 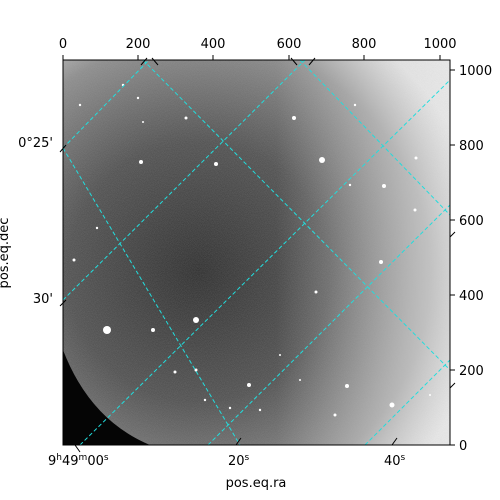 What do you see at coordinates (43, 299) in the screenshot?
I see `left-tick-dec-30: 30'` at bounding box center [43, 299].